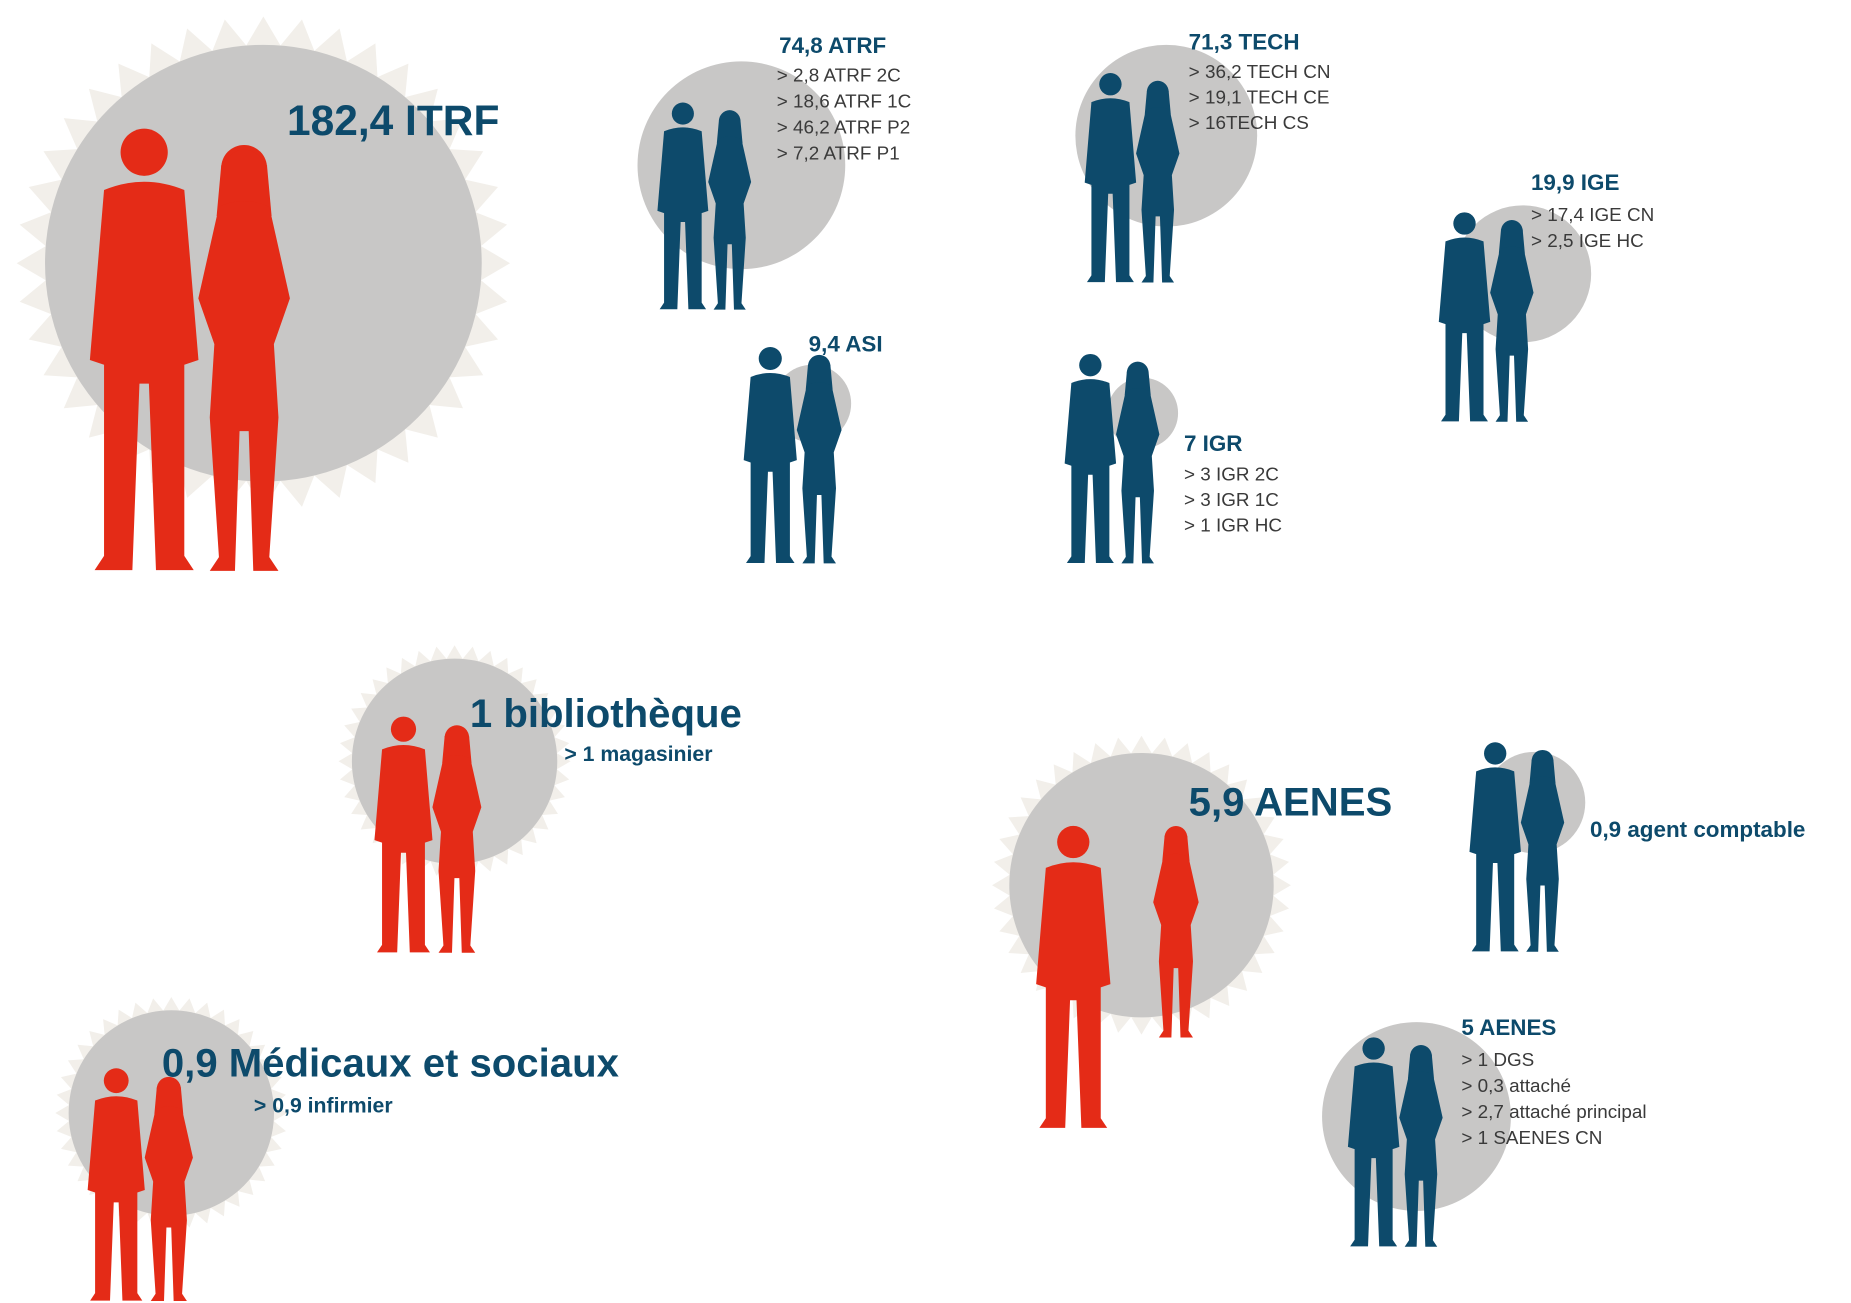 The image size is (1851, 1303). I want to click on group-item: > 18,6 ATRF 1C, so click(844, 102).